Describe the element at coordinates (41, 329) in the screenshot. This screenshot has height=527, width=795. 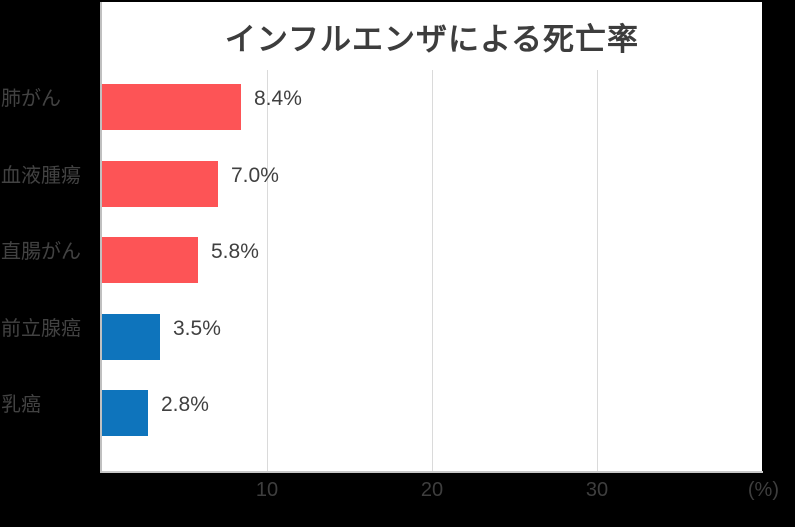
I see `category-label: 前立腺癌` at that location.